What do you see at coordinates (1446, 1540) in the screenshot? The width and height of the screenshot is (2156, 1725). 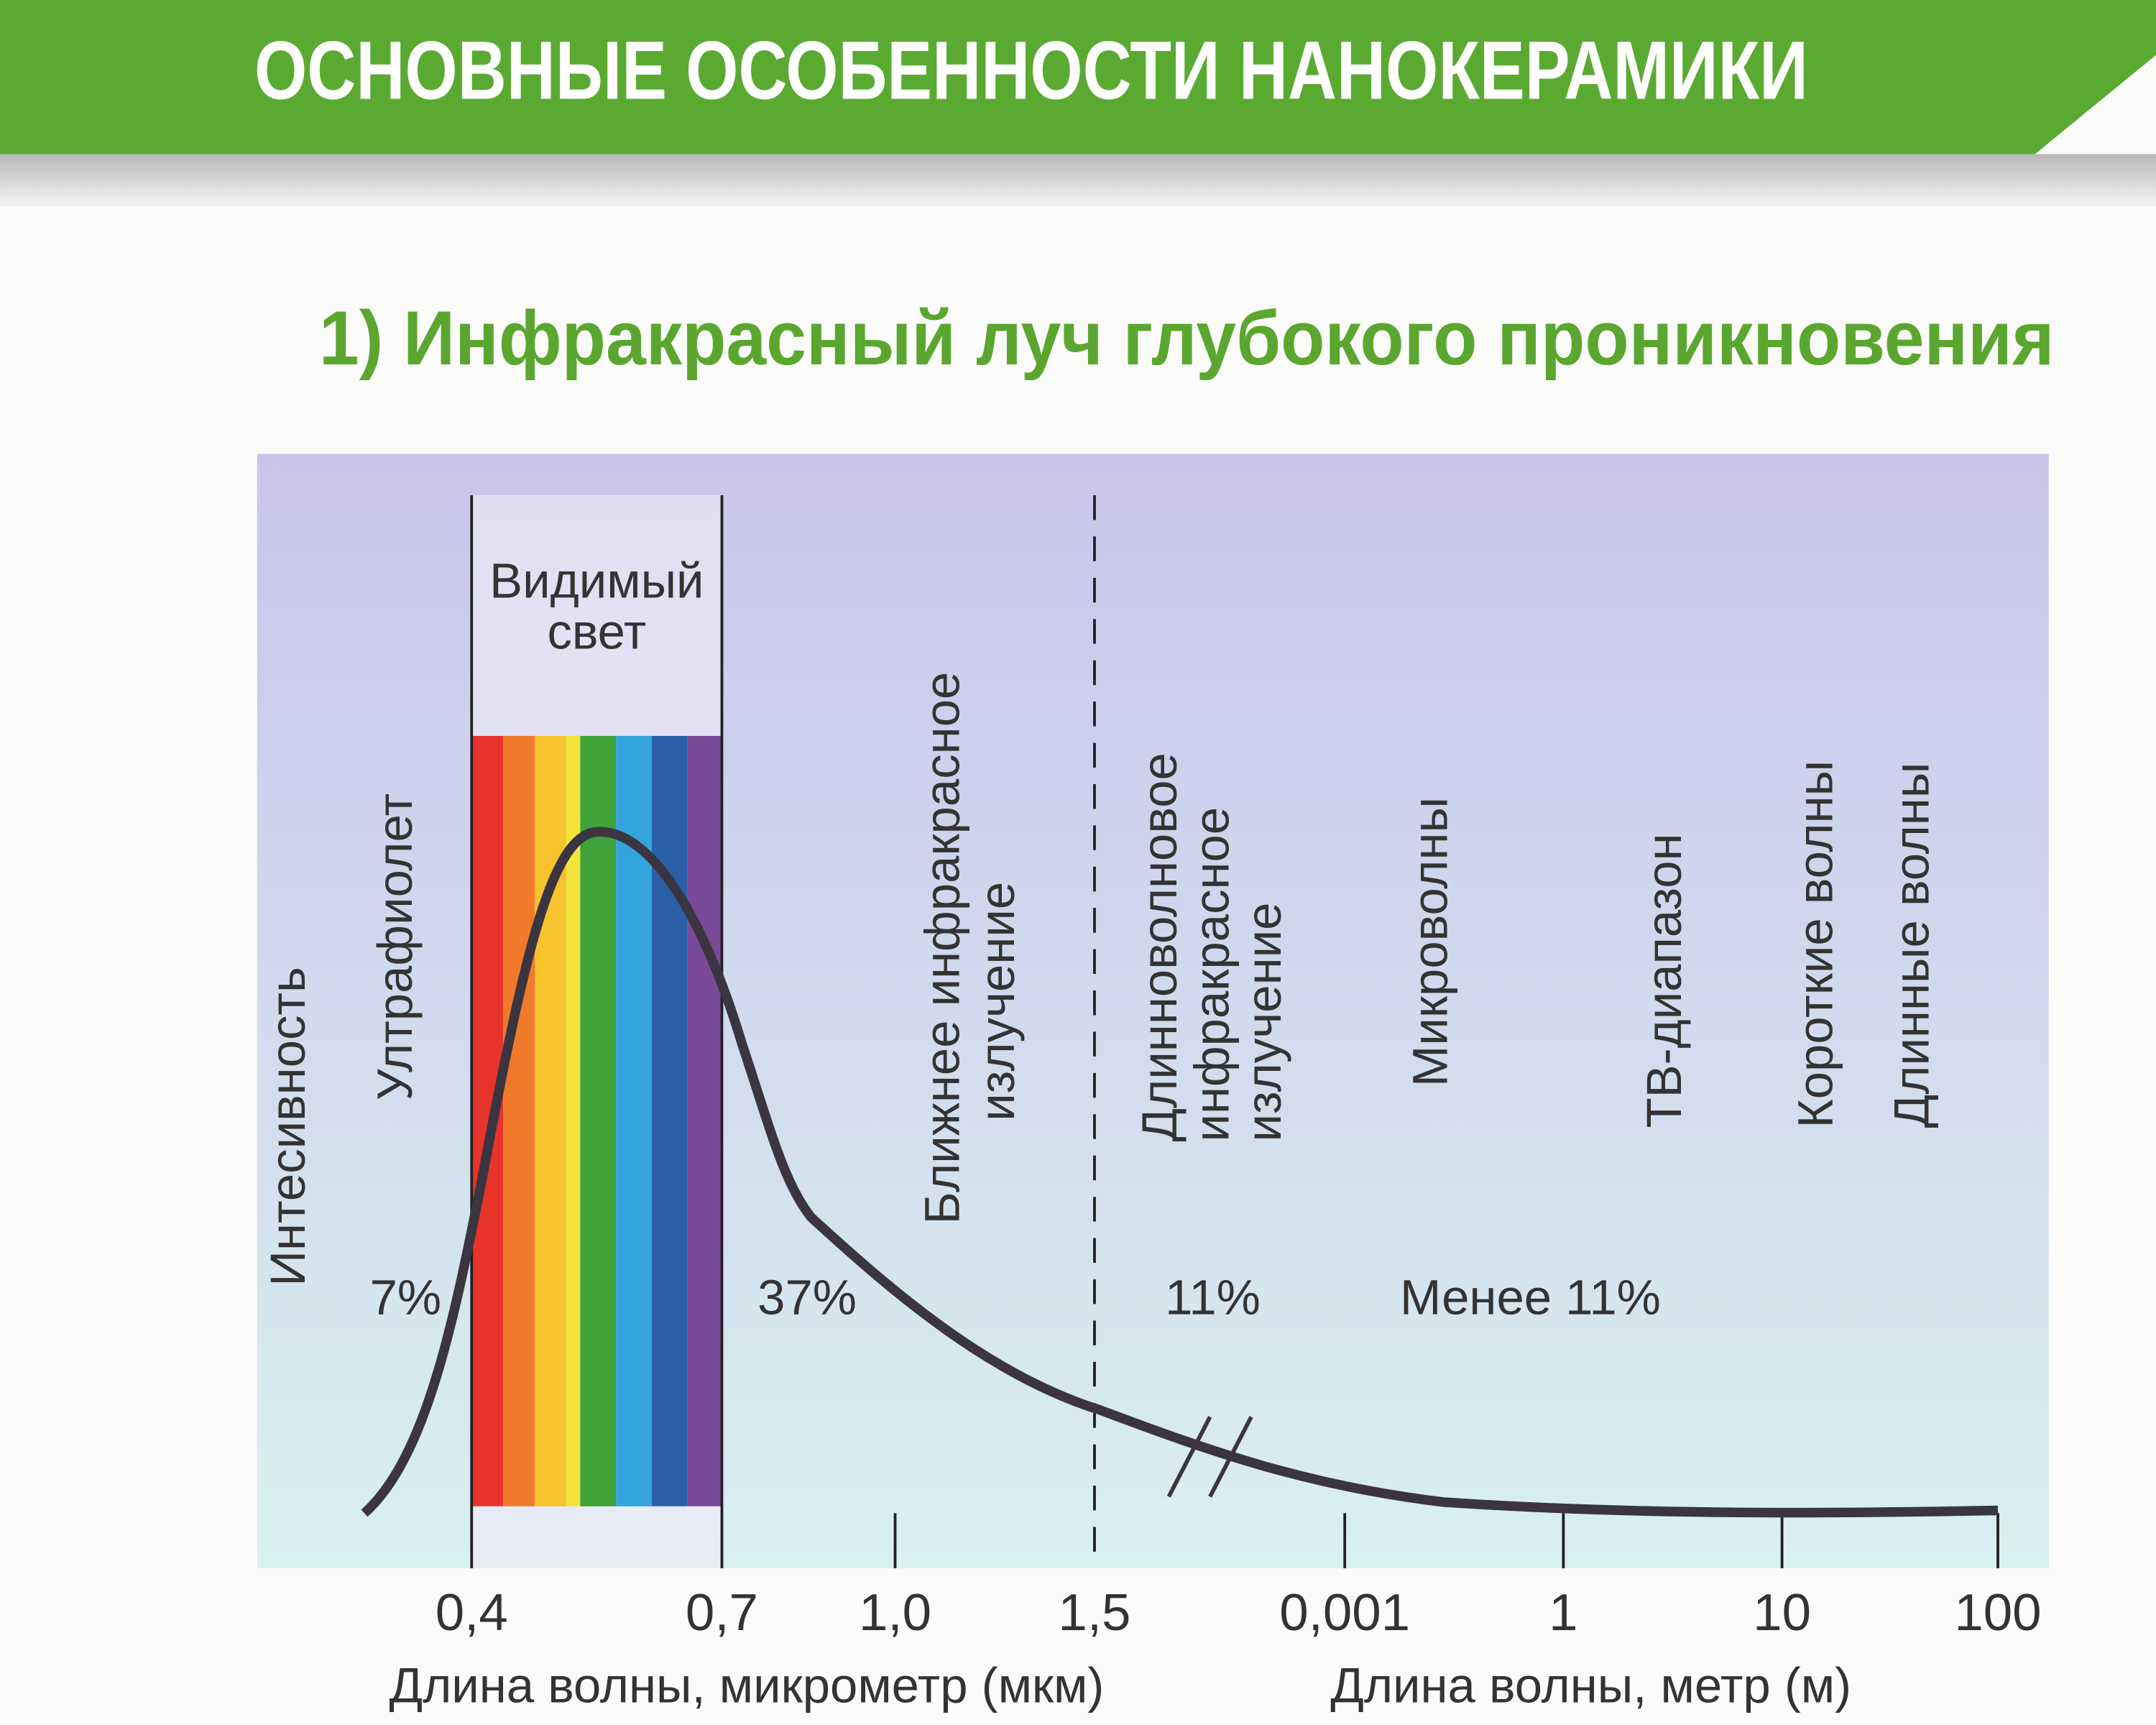 I see `ticks` at bounding box center [1446, 1540].